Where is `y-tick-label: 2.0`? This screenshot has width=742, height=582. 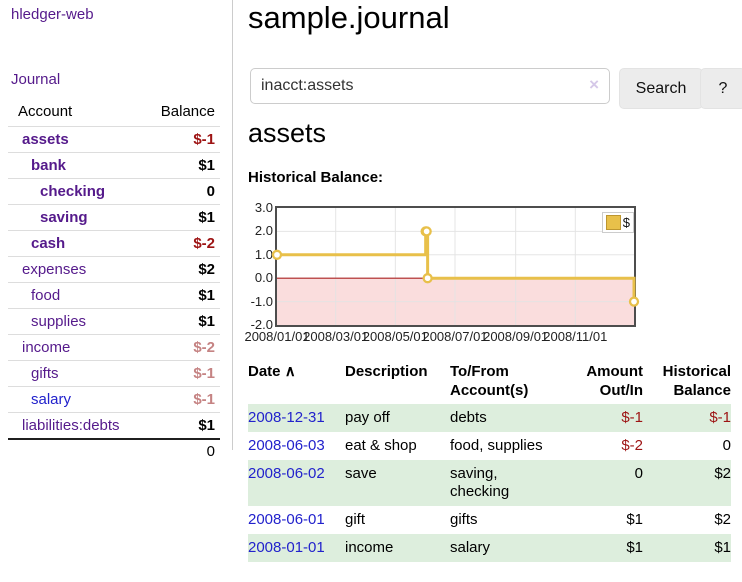
y-tick-label: 2.0 is located at coordinates (263, 231).